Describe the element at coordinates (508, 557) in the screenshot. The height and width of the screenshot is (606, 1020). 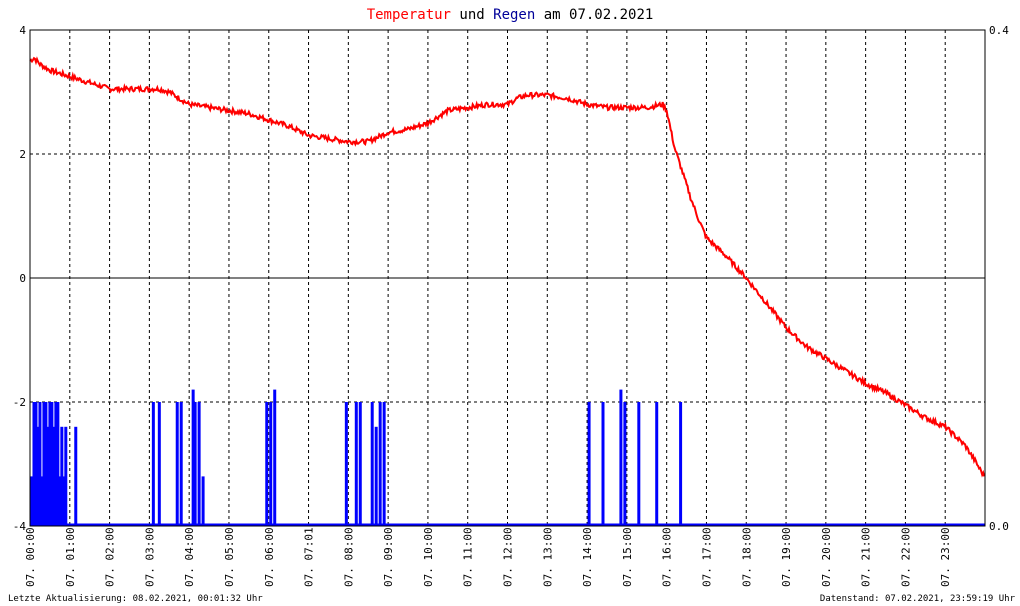
I see `x-tick-label: 07. 12:00` at that location.